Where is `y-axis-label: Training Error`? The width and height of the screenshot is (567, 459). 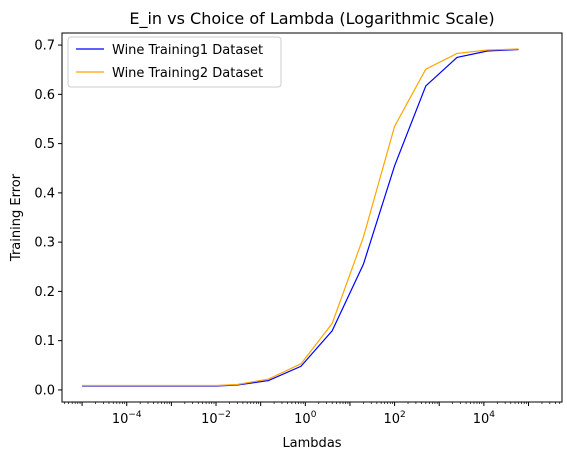
y-axis-label: Training Error is located at coordinates (16, 217).